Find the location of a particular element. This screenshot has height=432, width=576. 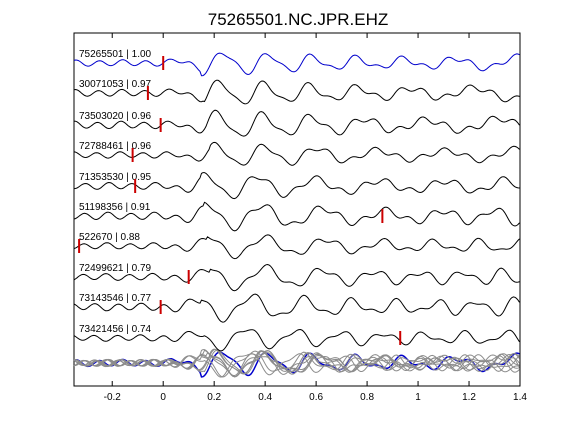

x-tick-label: 1 is located at coordinates (418, 397).